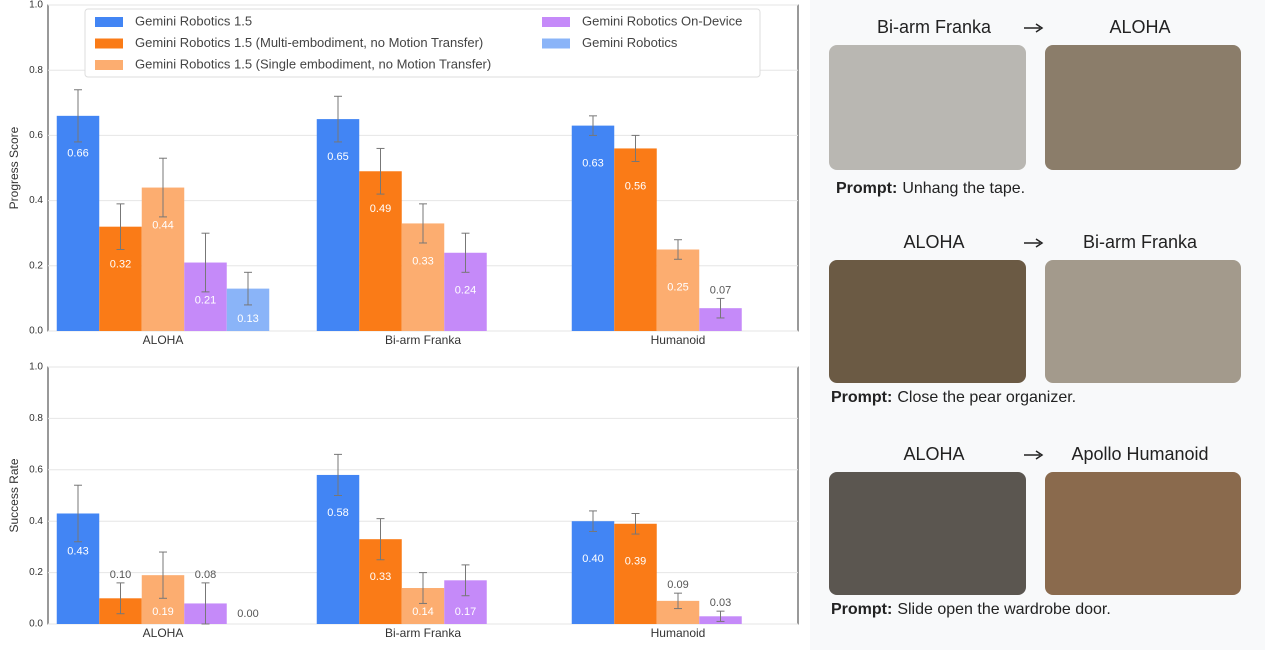  I want to click on prompt-text: Unhang the tape., so click(963, 188).